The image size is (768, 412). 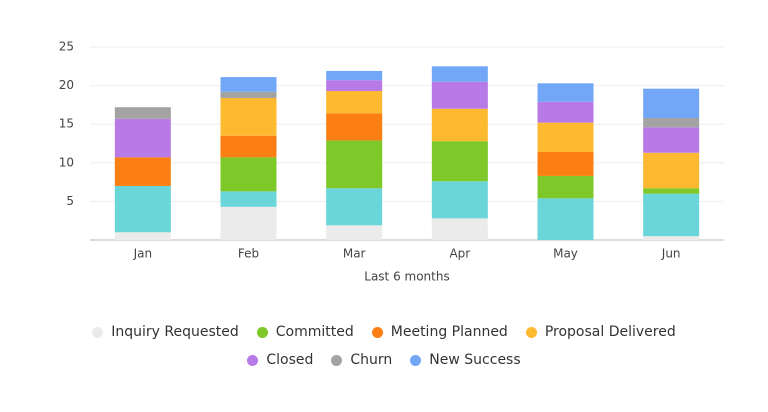 What do you see at coordinates (406, 277) in the screenshot?
I see `x-axis-label: Last 6 months` at bounding box center [406, 277].